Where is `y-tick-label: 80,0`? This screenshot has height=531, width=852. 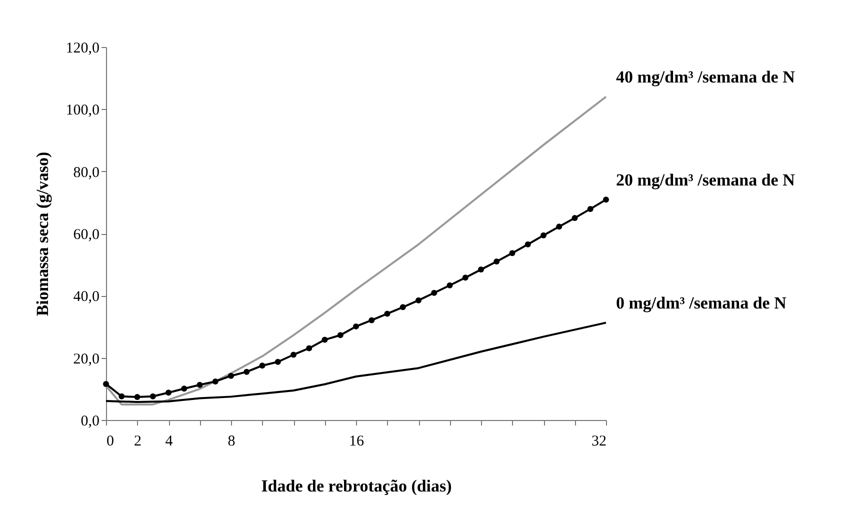 y-tick-label: 80,0 is located at coordinates (86, 172).